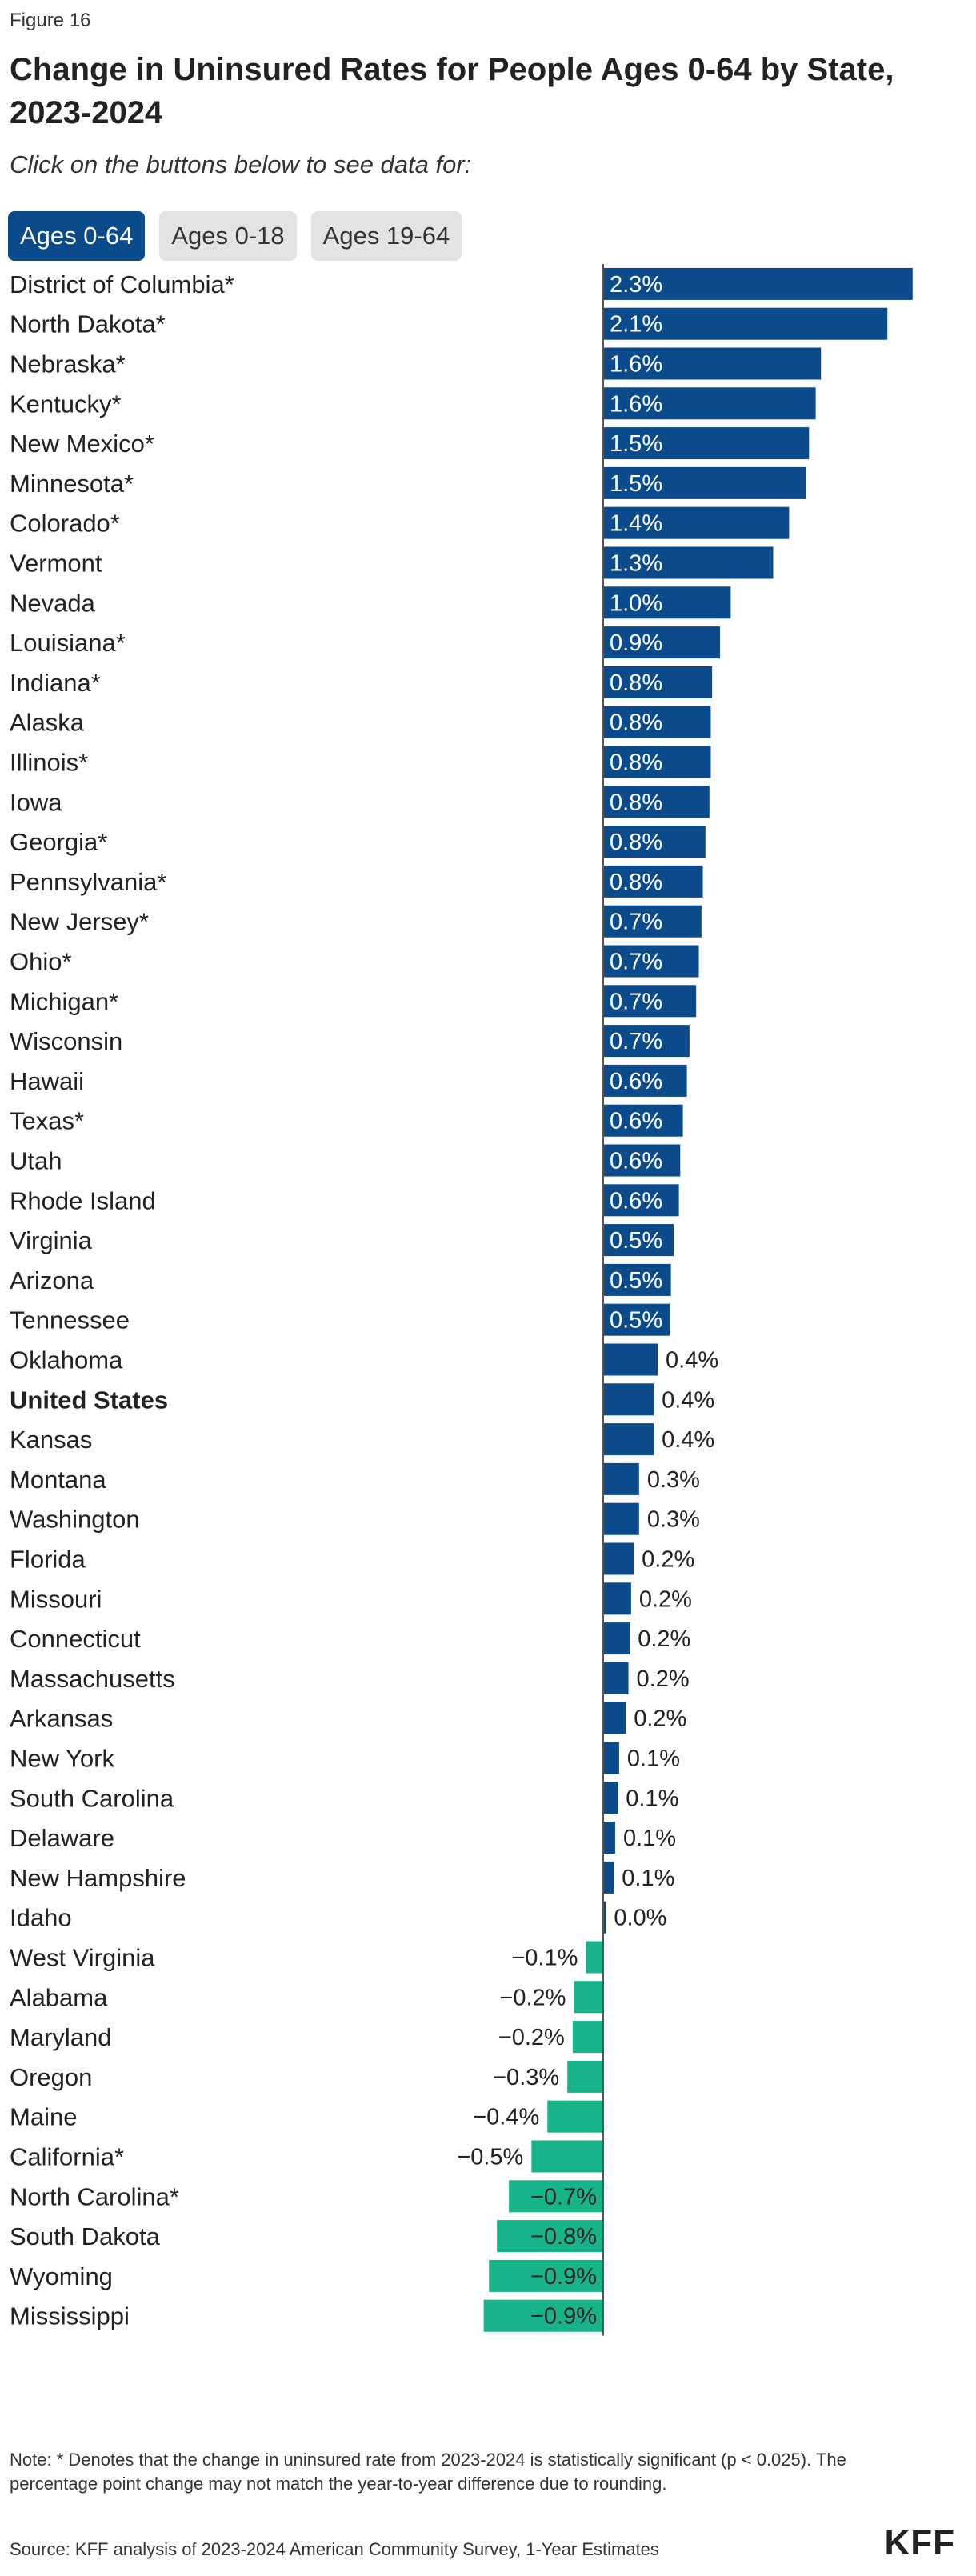 The width and height of the screenshot is (976, 2576). Describe the element at coordinates (77, 236) in the screenshot. I see `ages-0-64-button: Ages 0-64` at that location.